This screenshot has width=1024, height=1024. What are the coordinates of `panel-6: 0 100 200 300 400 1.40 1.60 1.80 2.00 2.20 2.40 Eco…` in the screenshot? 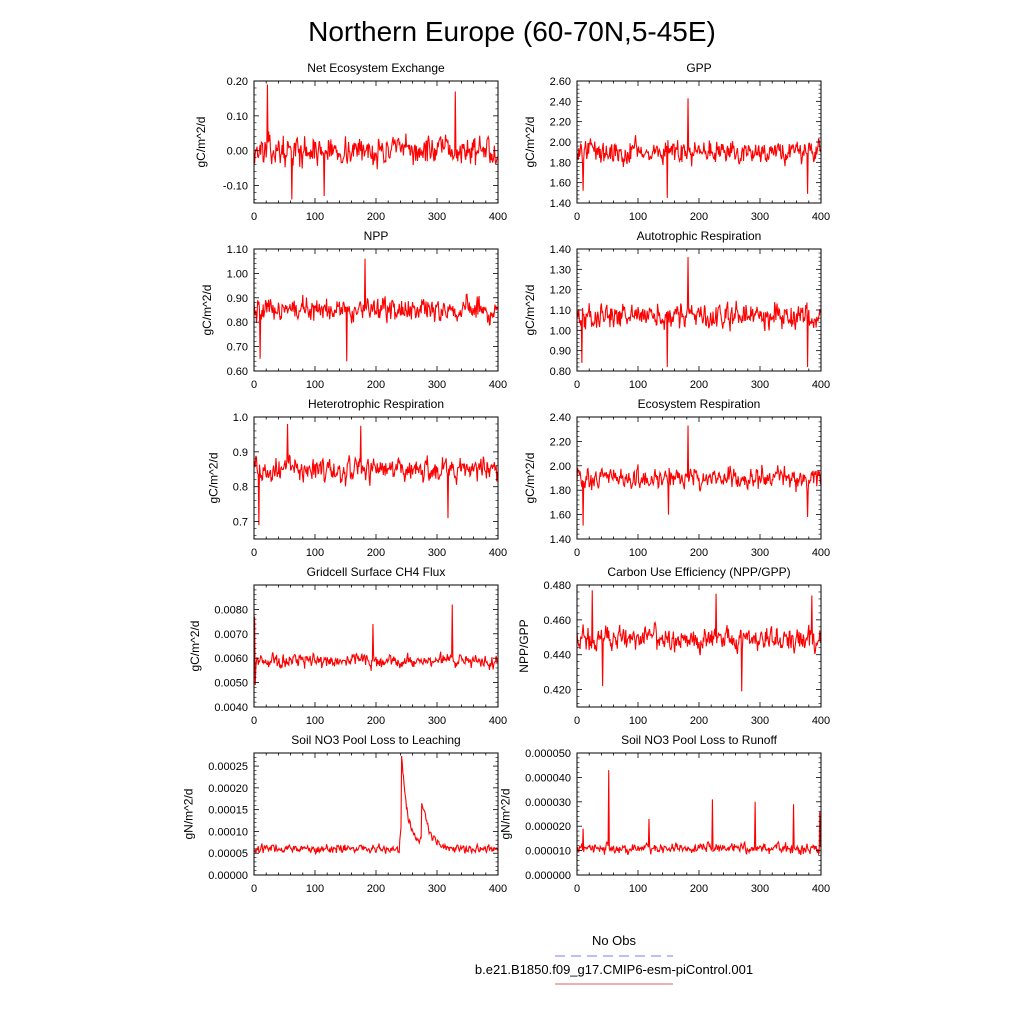 It's located at (676, 478).